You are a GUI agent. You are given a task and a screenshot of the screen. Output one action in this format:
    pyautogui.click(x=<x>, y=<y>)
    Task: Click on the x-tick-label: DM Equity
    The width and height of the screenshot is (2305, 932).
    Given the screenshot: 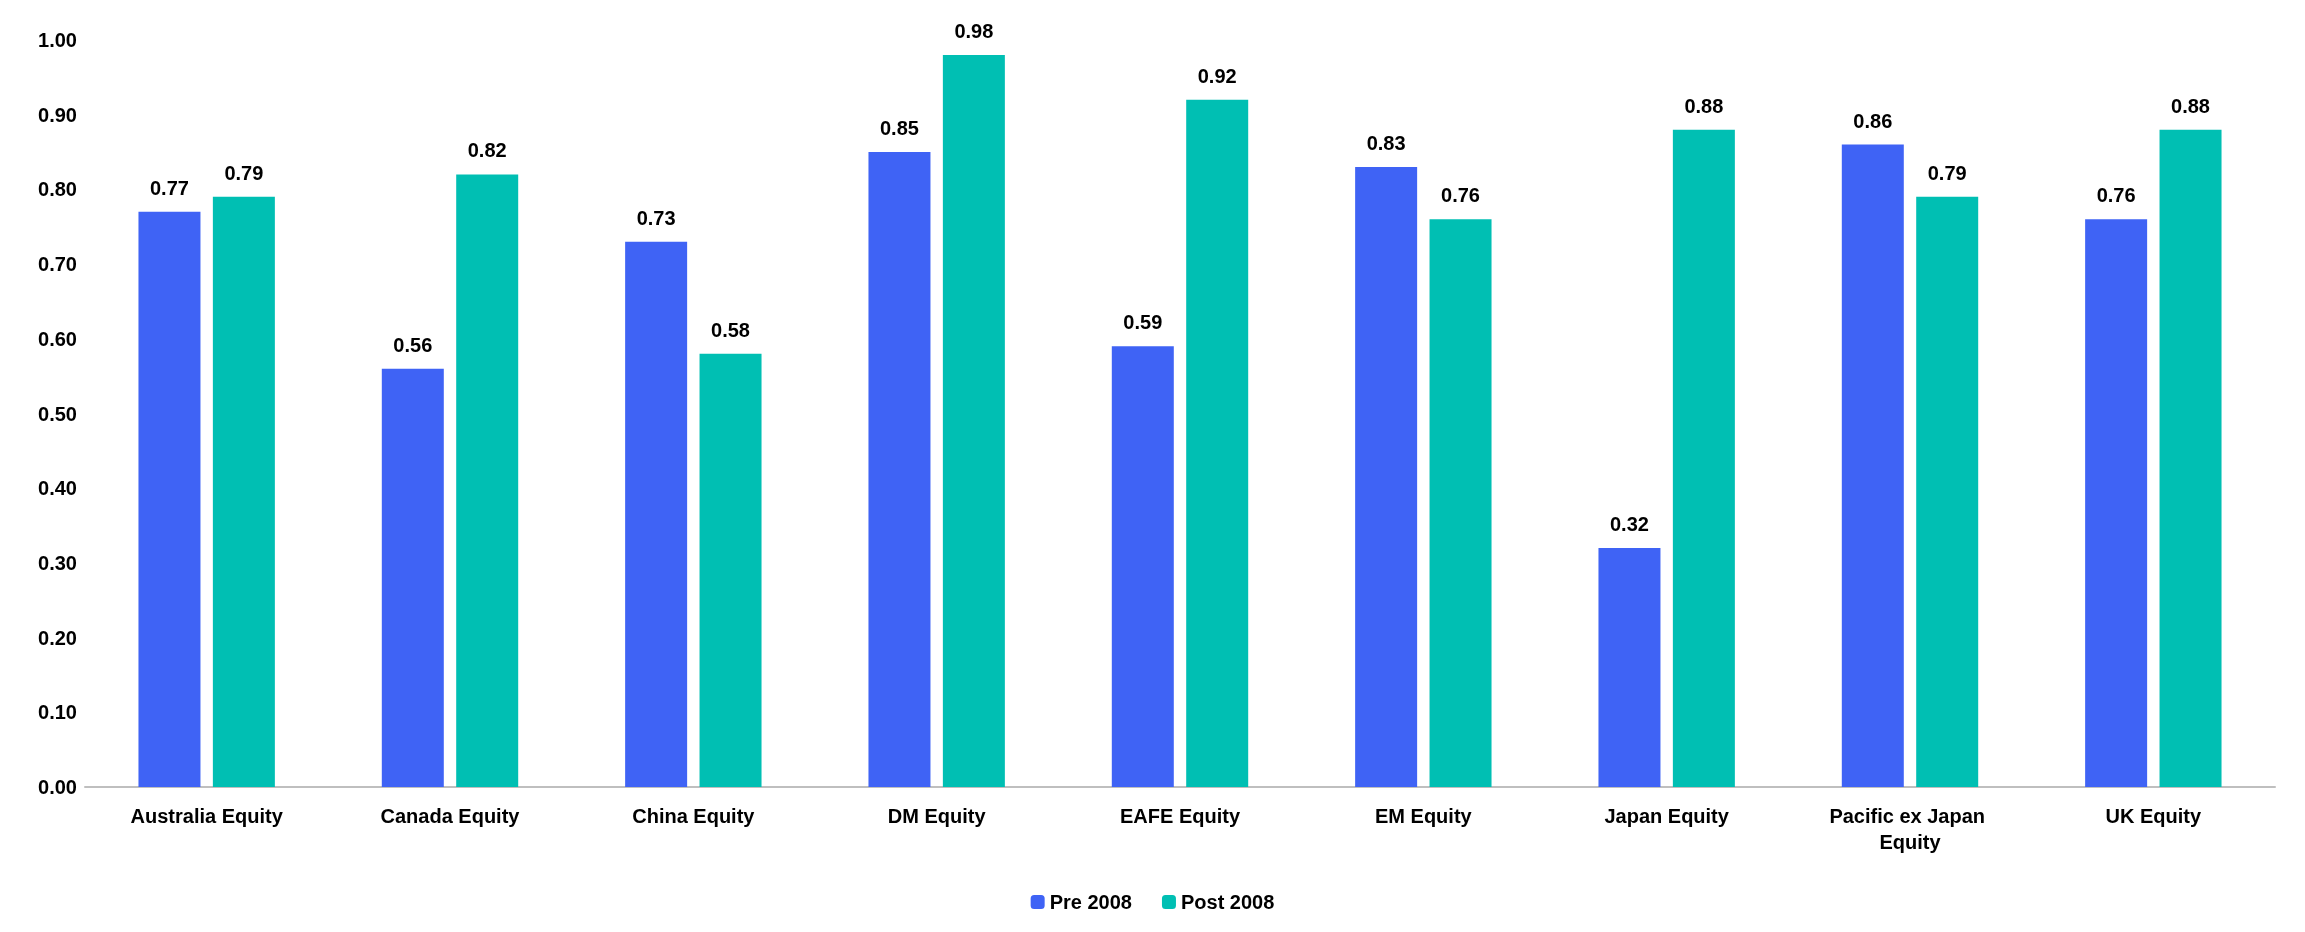 What is the action you would take?
    pyautogui.click(x=937, y=816)
    